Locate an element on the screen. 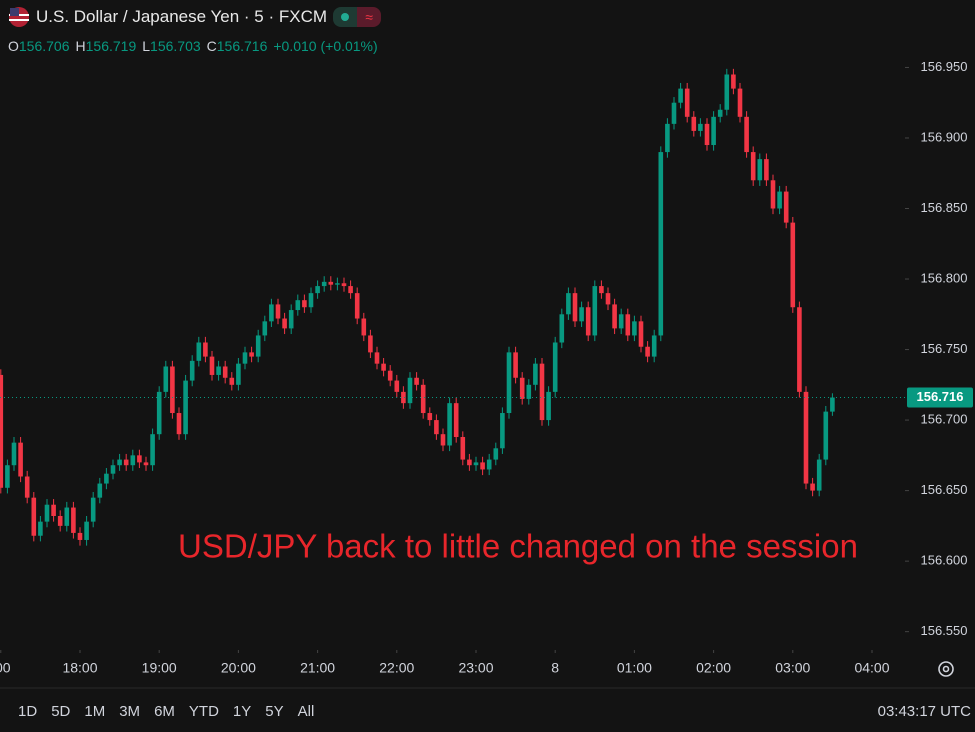 The height and width of the screenshot is (732, 975). ohlc-key: H is located at coordinates (80, 46).